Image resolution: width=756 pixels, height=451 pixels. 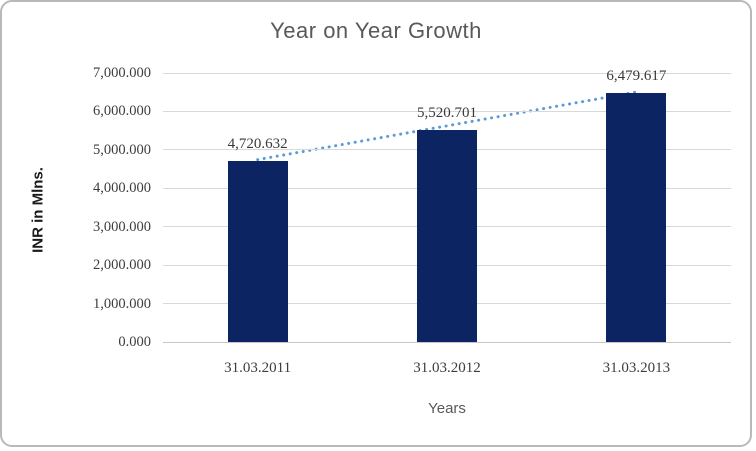 I want to click on x-tick-label: 31.03.2013, so click(x=636, y=368).